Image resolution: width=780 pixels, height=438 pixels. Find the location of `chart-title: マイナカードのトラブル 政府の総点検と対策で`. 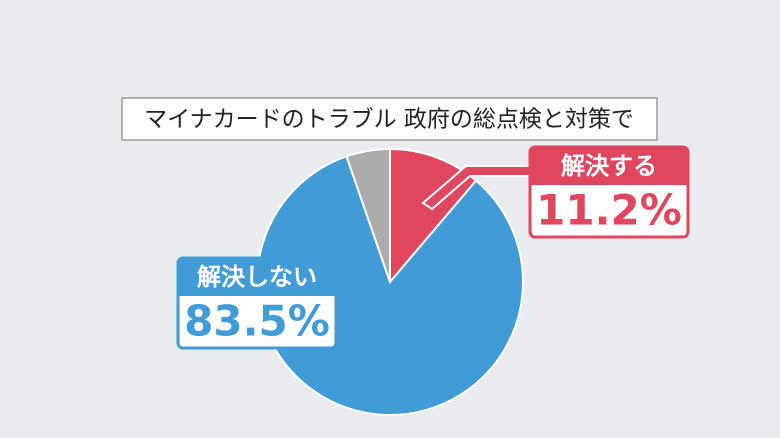

chart-title: マイナカードのトラブル 政府の総点検と対策で is located at coordinates (389, 120).